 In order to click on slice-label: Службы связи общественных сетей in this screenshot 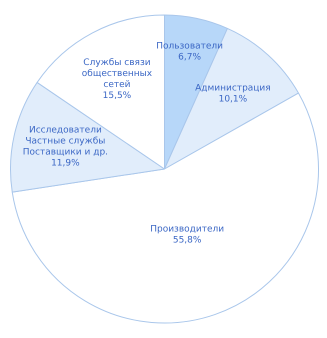, I will do `click(117, 74)`.